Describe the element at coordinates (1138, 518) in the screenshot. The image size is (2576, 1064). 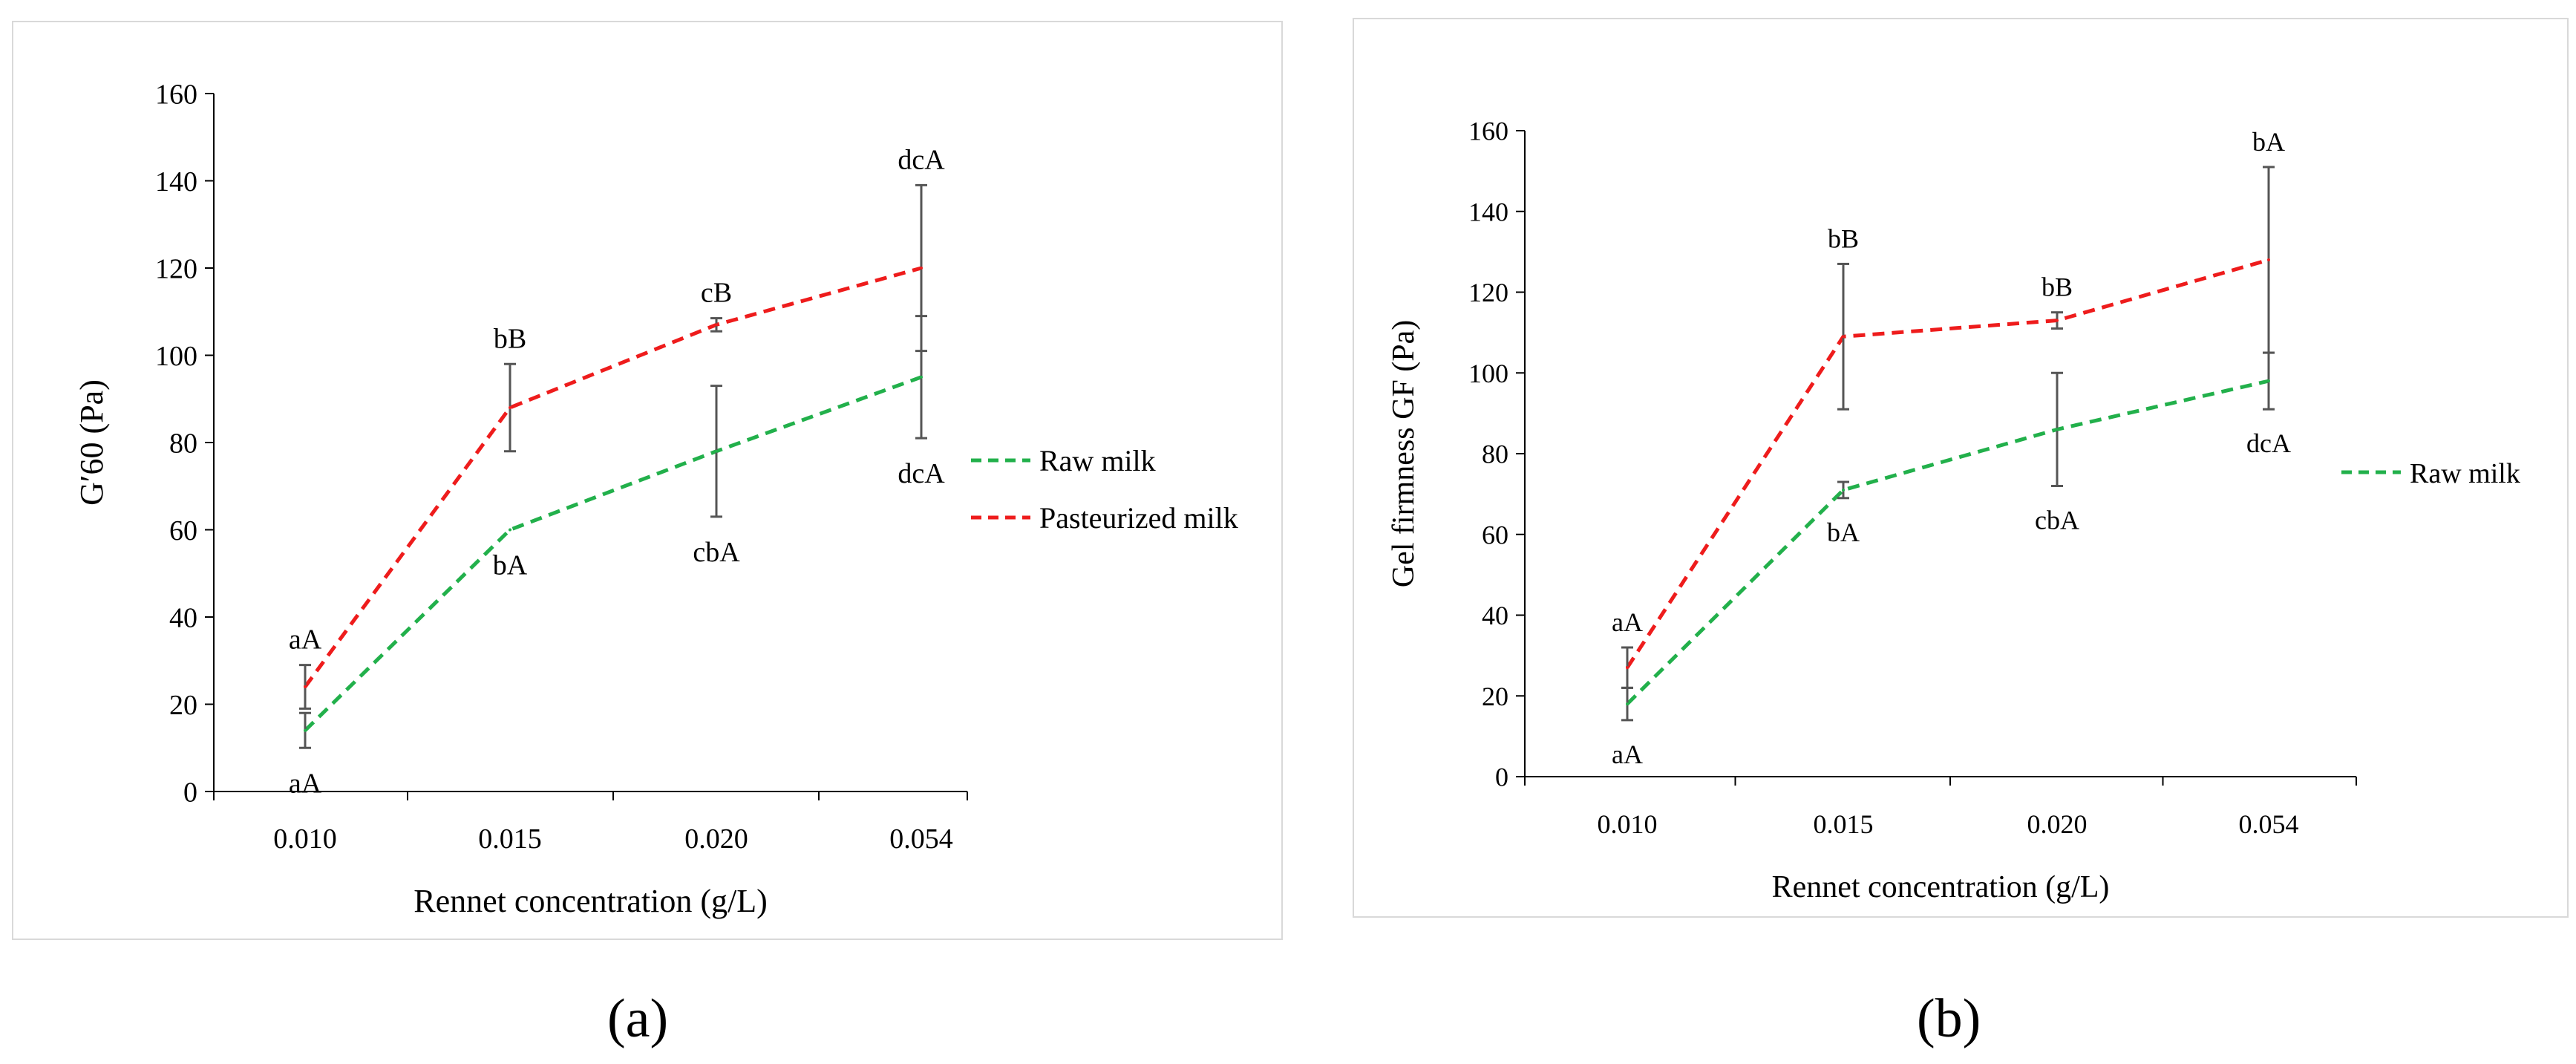
I see `legend-label: Pasteurized milk` at that location.